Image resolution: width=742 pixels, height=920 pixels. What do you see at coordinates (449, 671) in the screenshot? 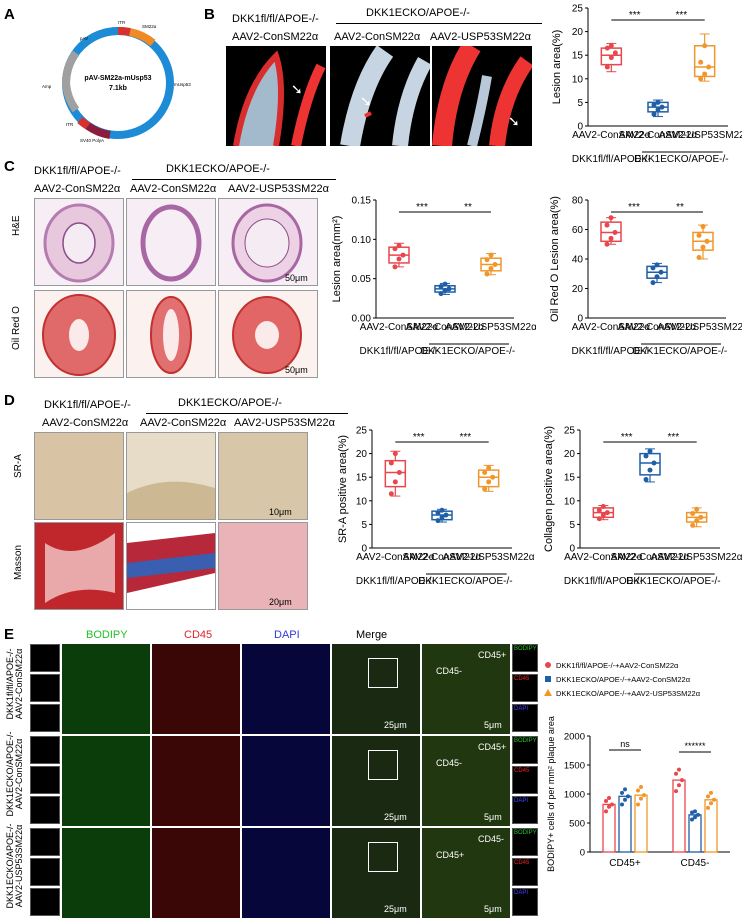
I see `e-zoom-tag: CD45-` at bounding box center [449, 671].